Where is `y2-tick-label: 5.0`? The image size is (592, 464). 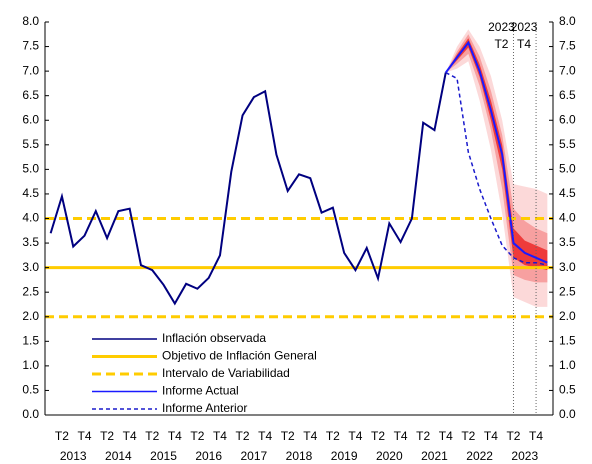
y2-tick-label: 5.0 is located at coordinates (567, 169).